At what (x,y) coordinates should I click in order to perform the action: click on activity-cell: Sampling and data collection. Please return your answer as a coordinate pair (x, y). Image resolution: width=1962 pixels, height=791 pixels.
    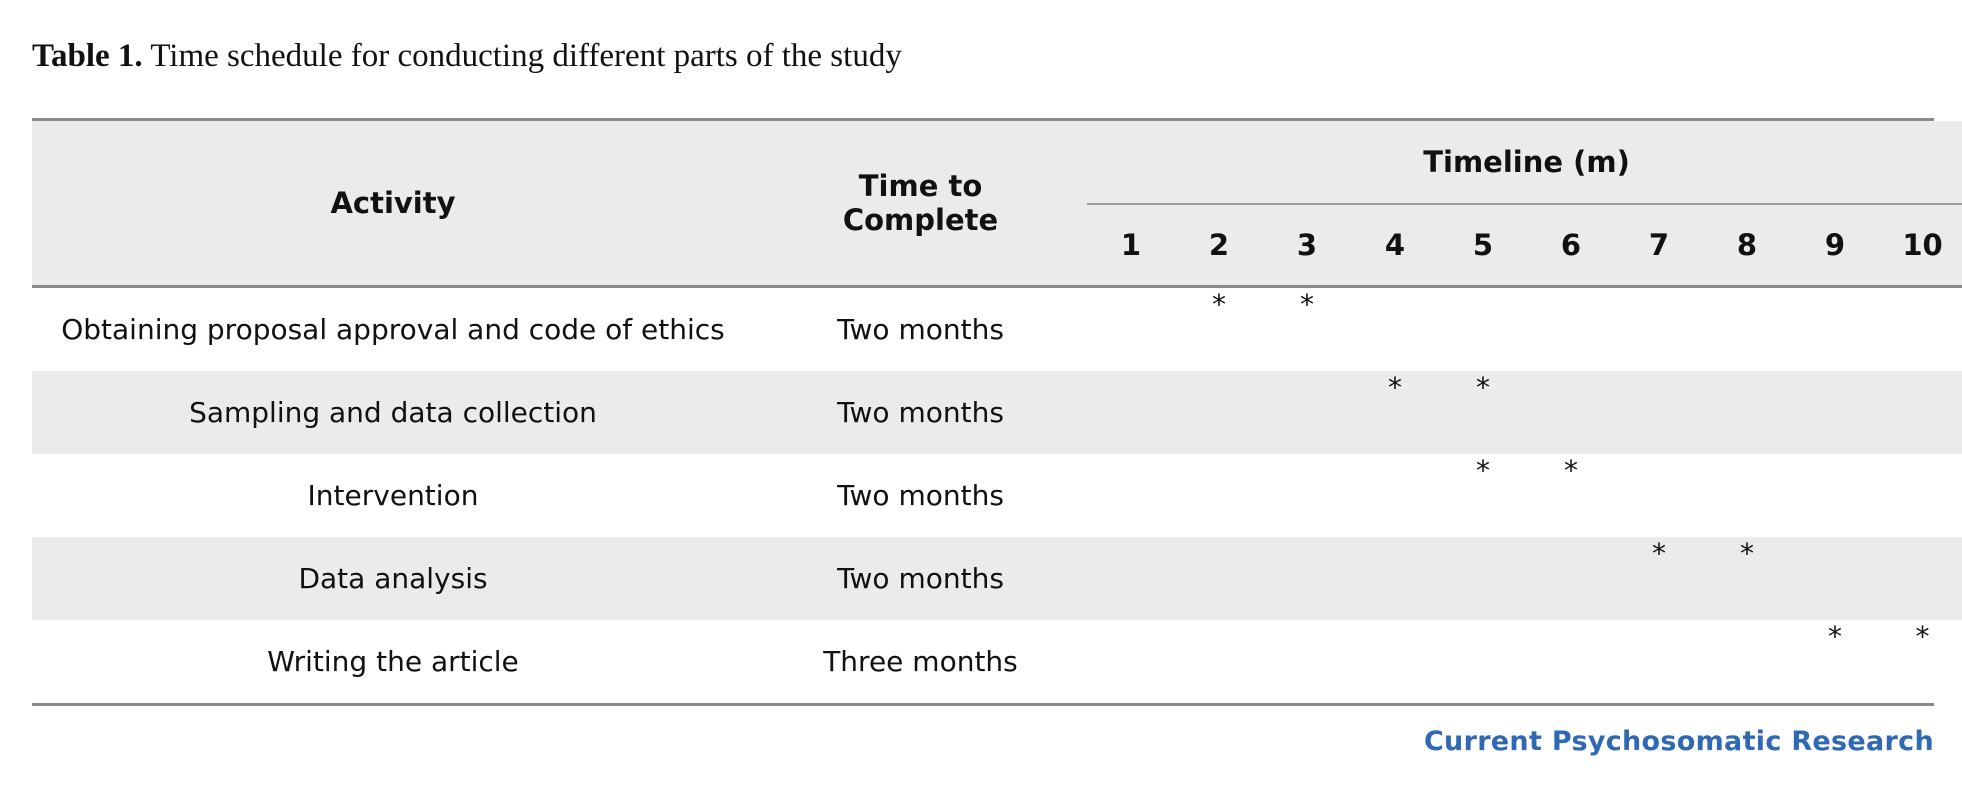
    Looking at the image, I should click on (393, 412).